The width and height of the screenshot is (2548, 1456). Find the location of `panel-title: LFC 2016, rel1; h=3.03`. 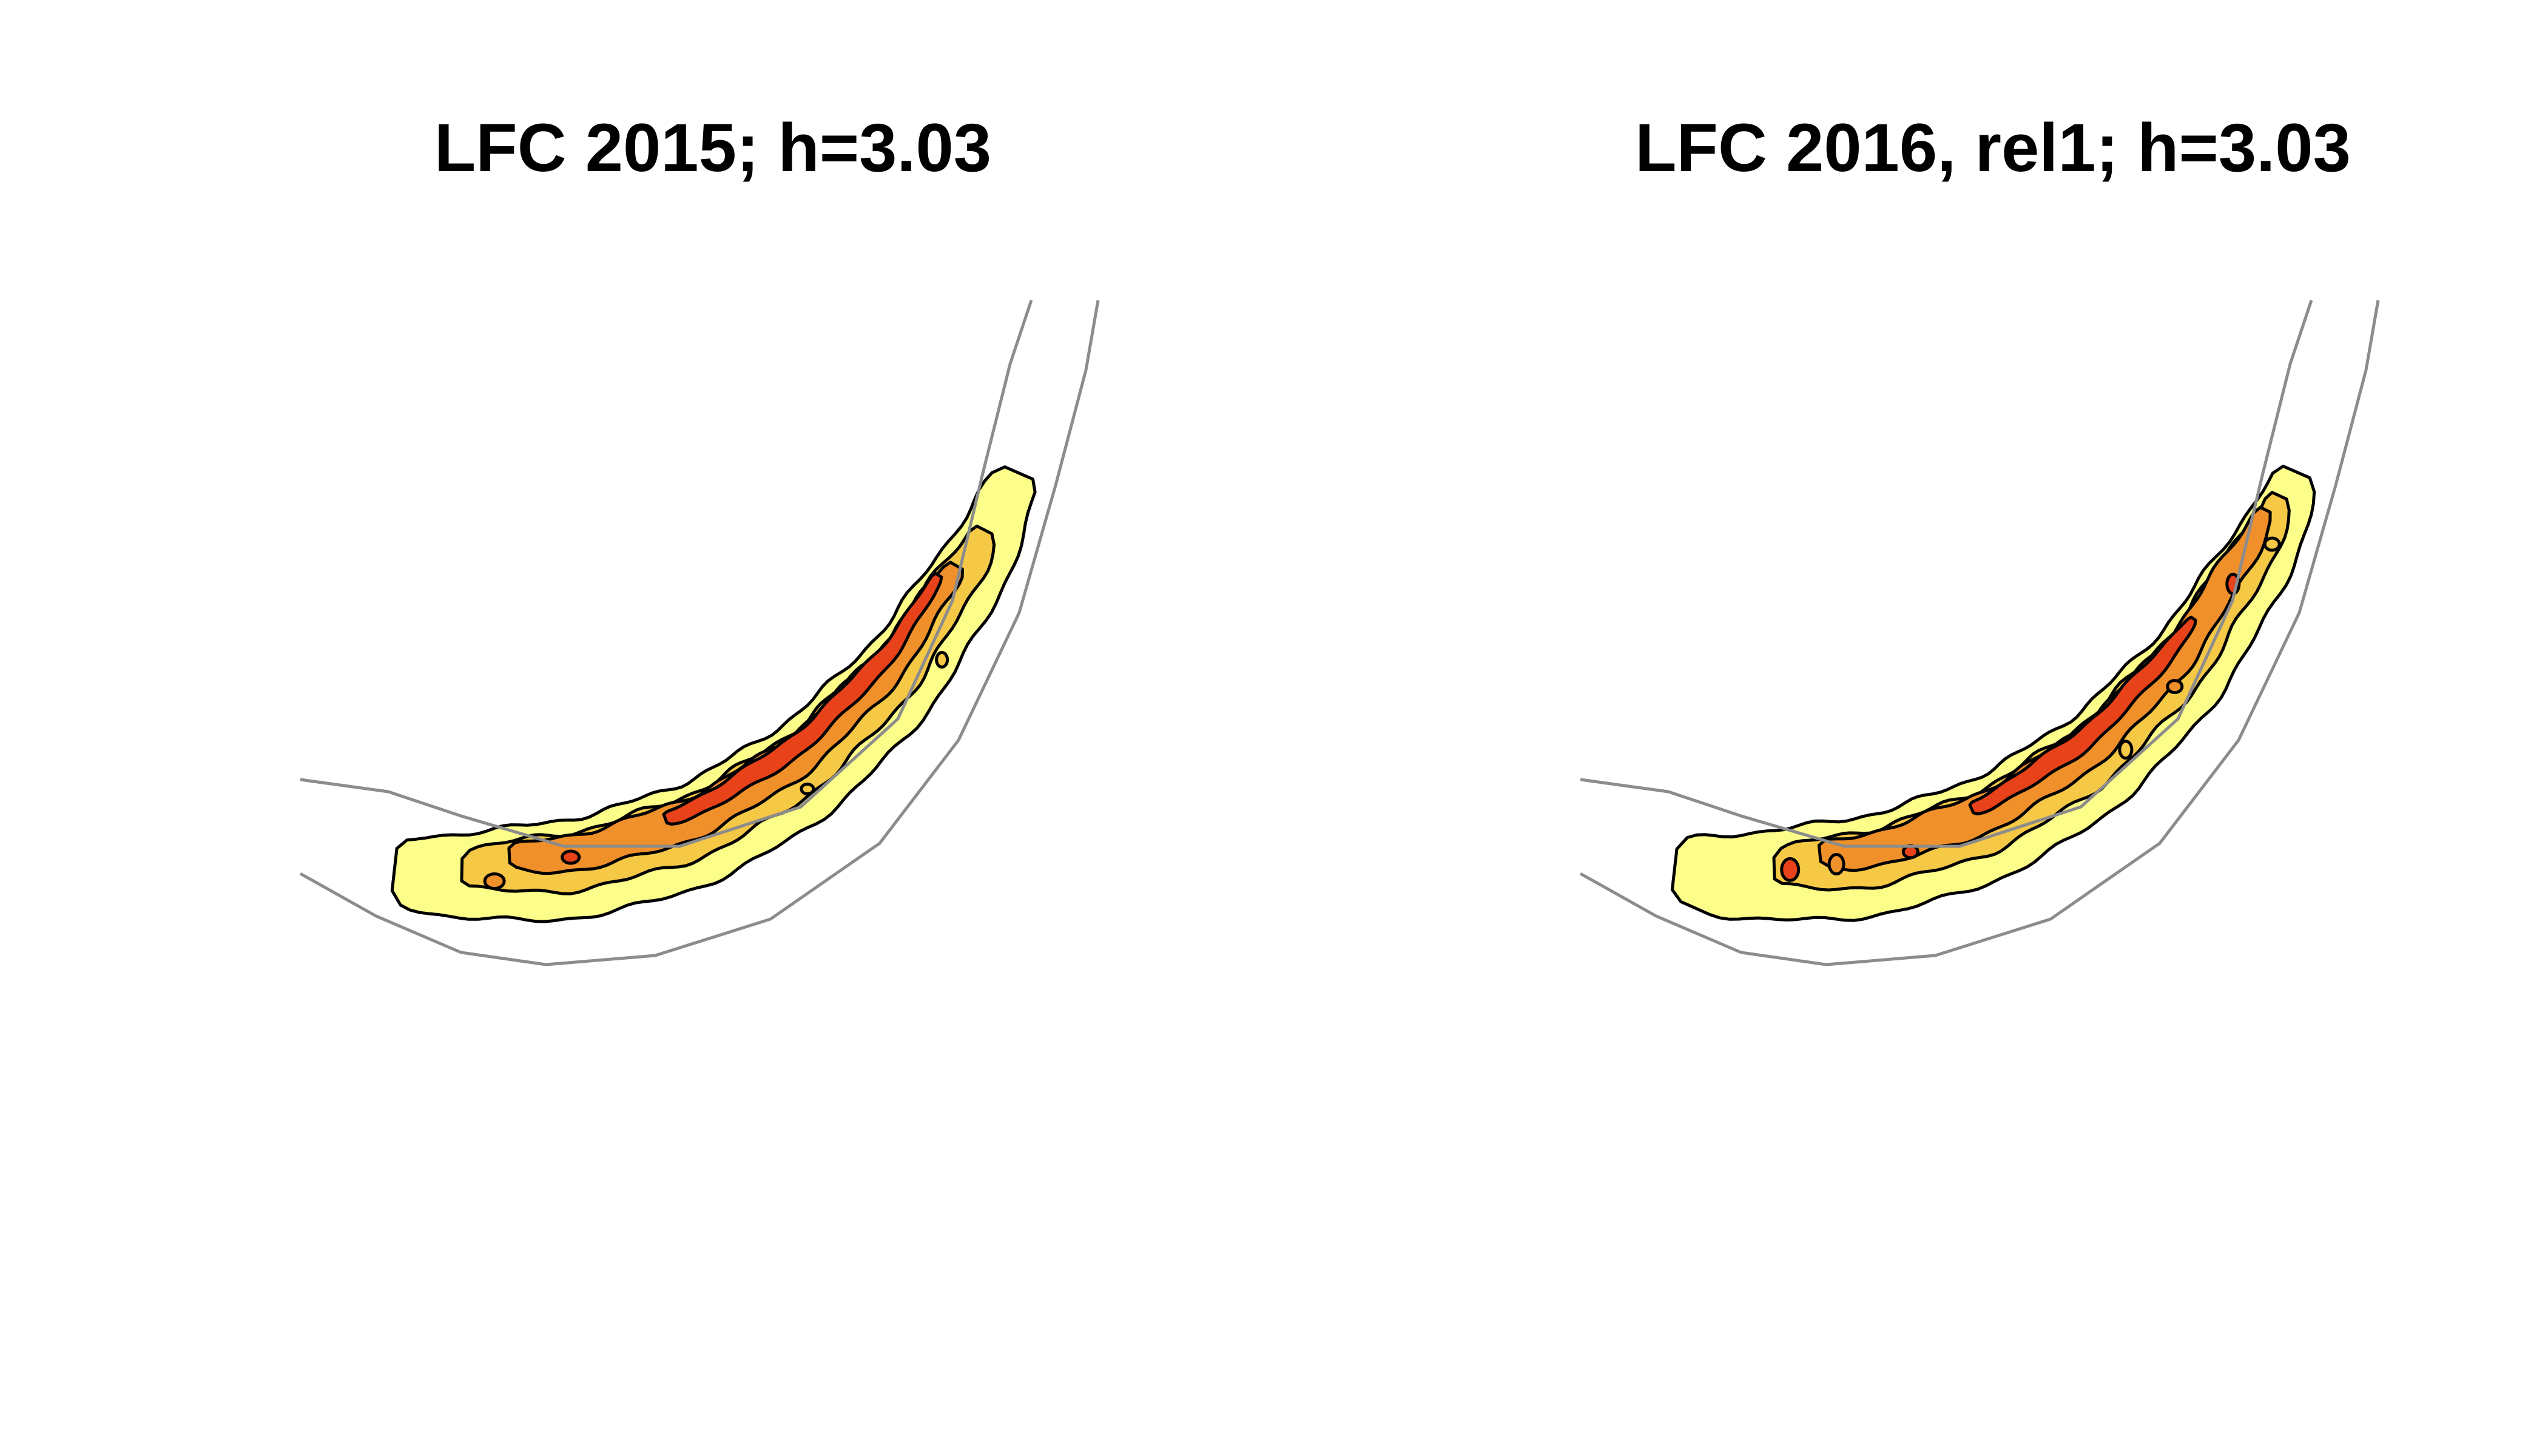

panel-title: LFC 2016, rel1; h=3.03 is located at coordinates (1993, 148).